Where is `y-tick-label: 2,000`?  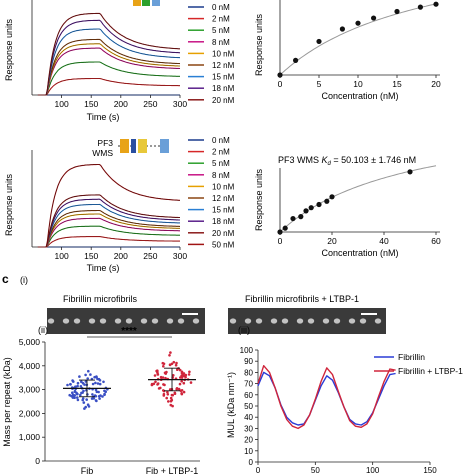 y-tick-label: 2,000 is located at coordinates (30, 413).